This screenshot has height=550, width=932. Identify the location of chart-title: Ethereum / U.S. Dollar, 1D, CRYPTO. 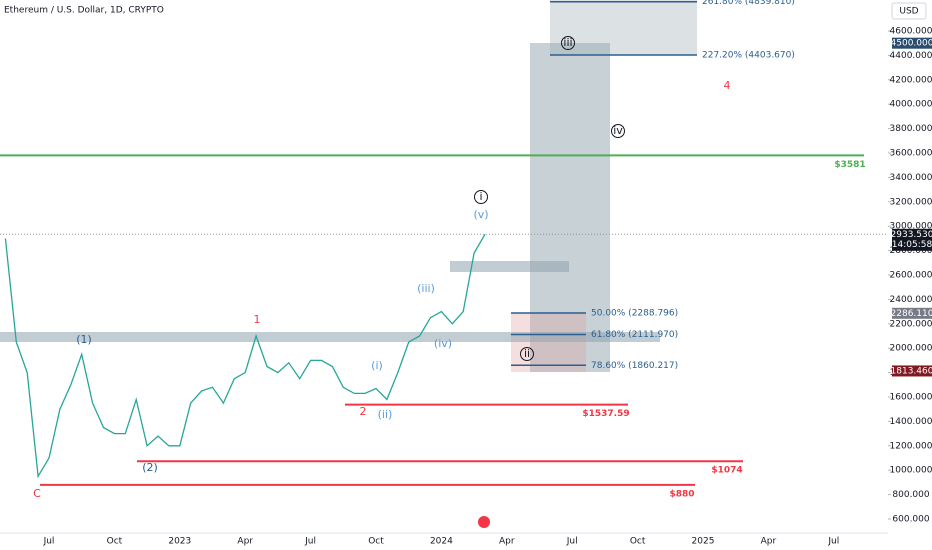
(84, 11).